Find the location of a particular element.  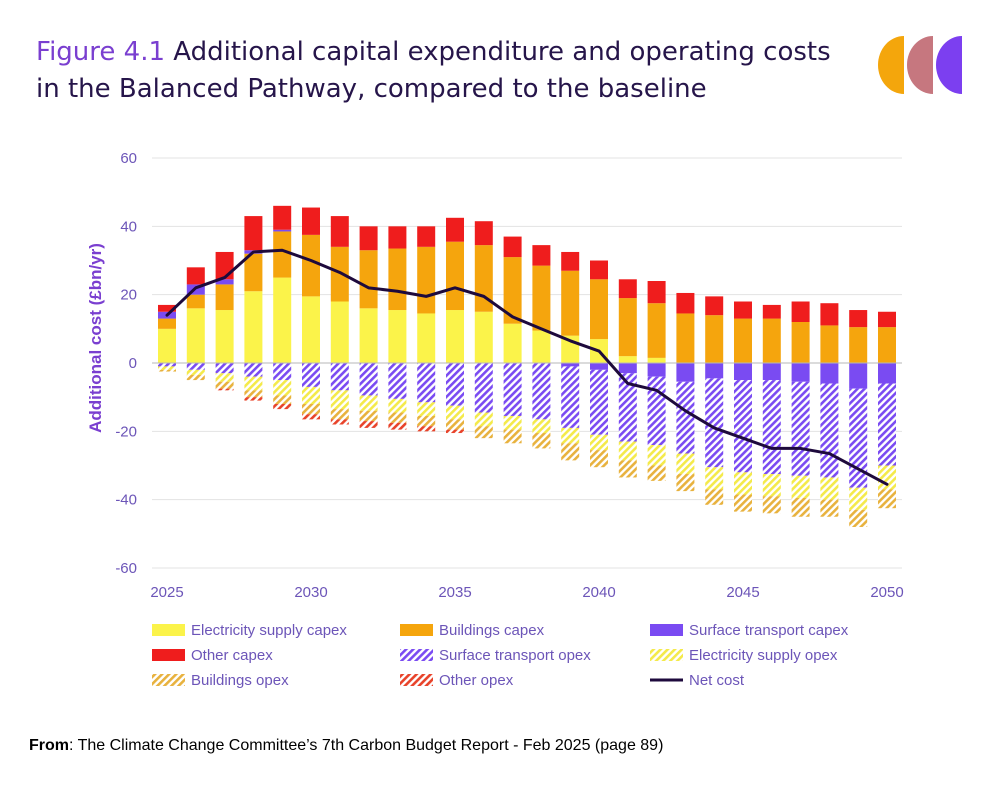

y-tick-label: 40 is located at coordinates (128, 226).